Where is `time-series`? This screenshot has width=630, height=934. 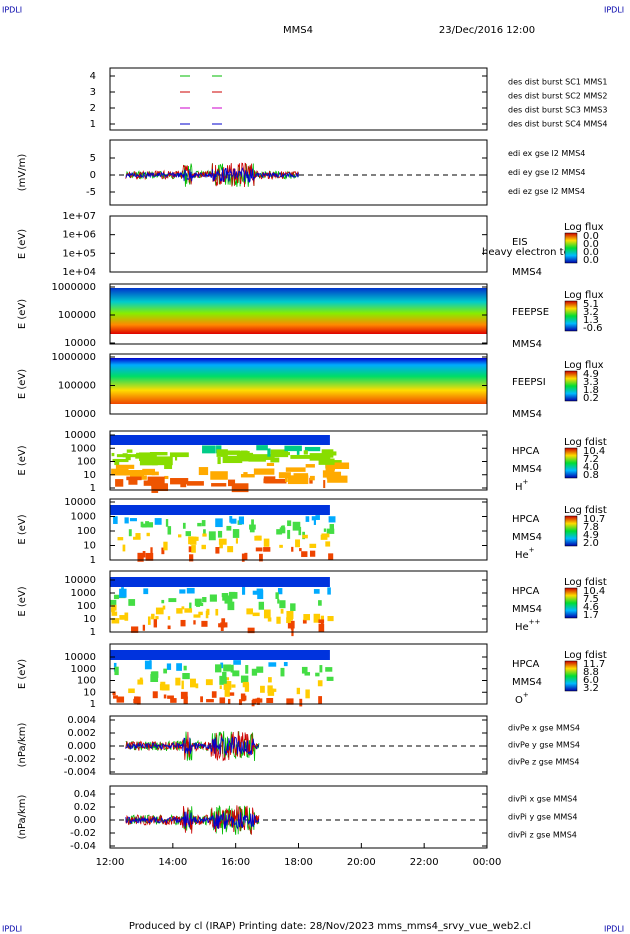 time-series is located at coordinates (192, 820).